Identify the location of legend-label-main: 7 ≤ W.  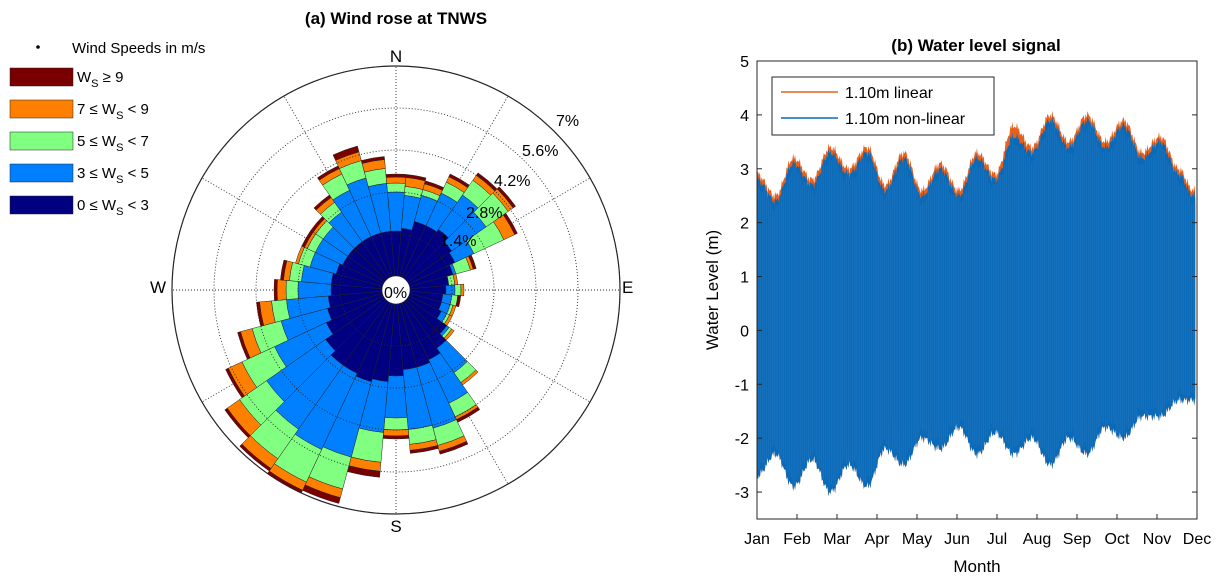
(97, 109).